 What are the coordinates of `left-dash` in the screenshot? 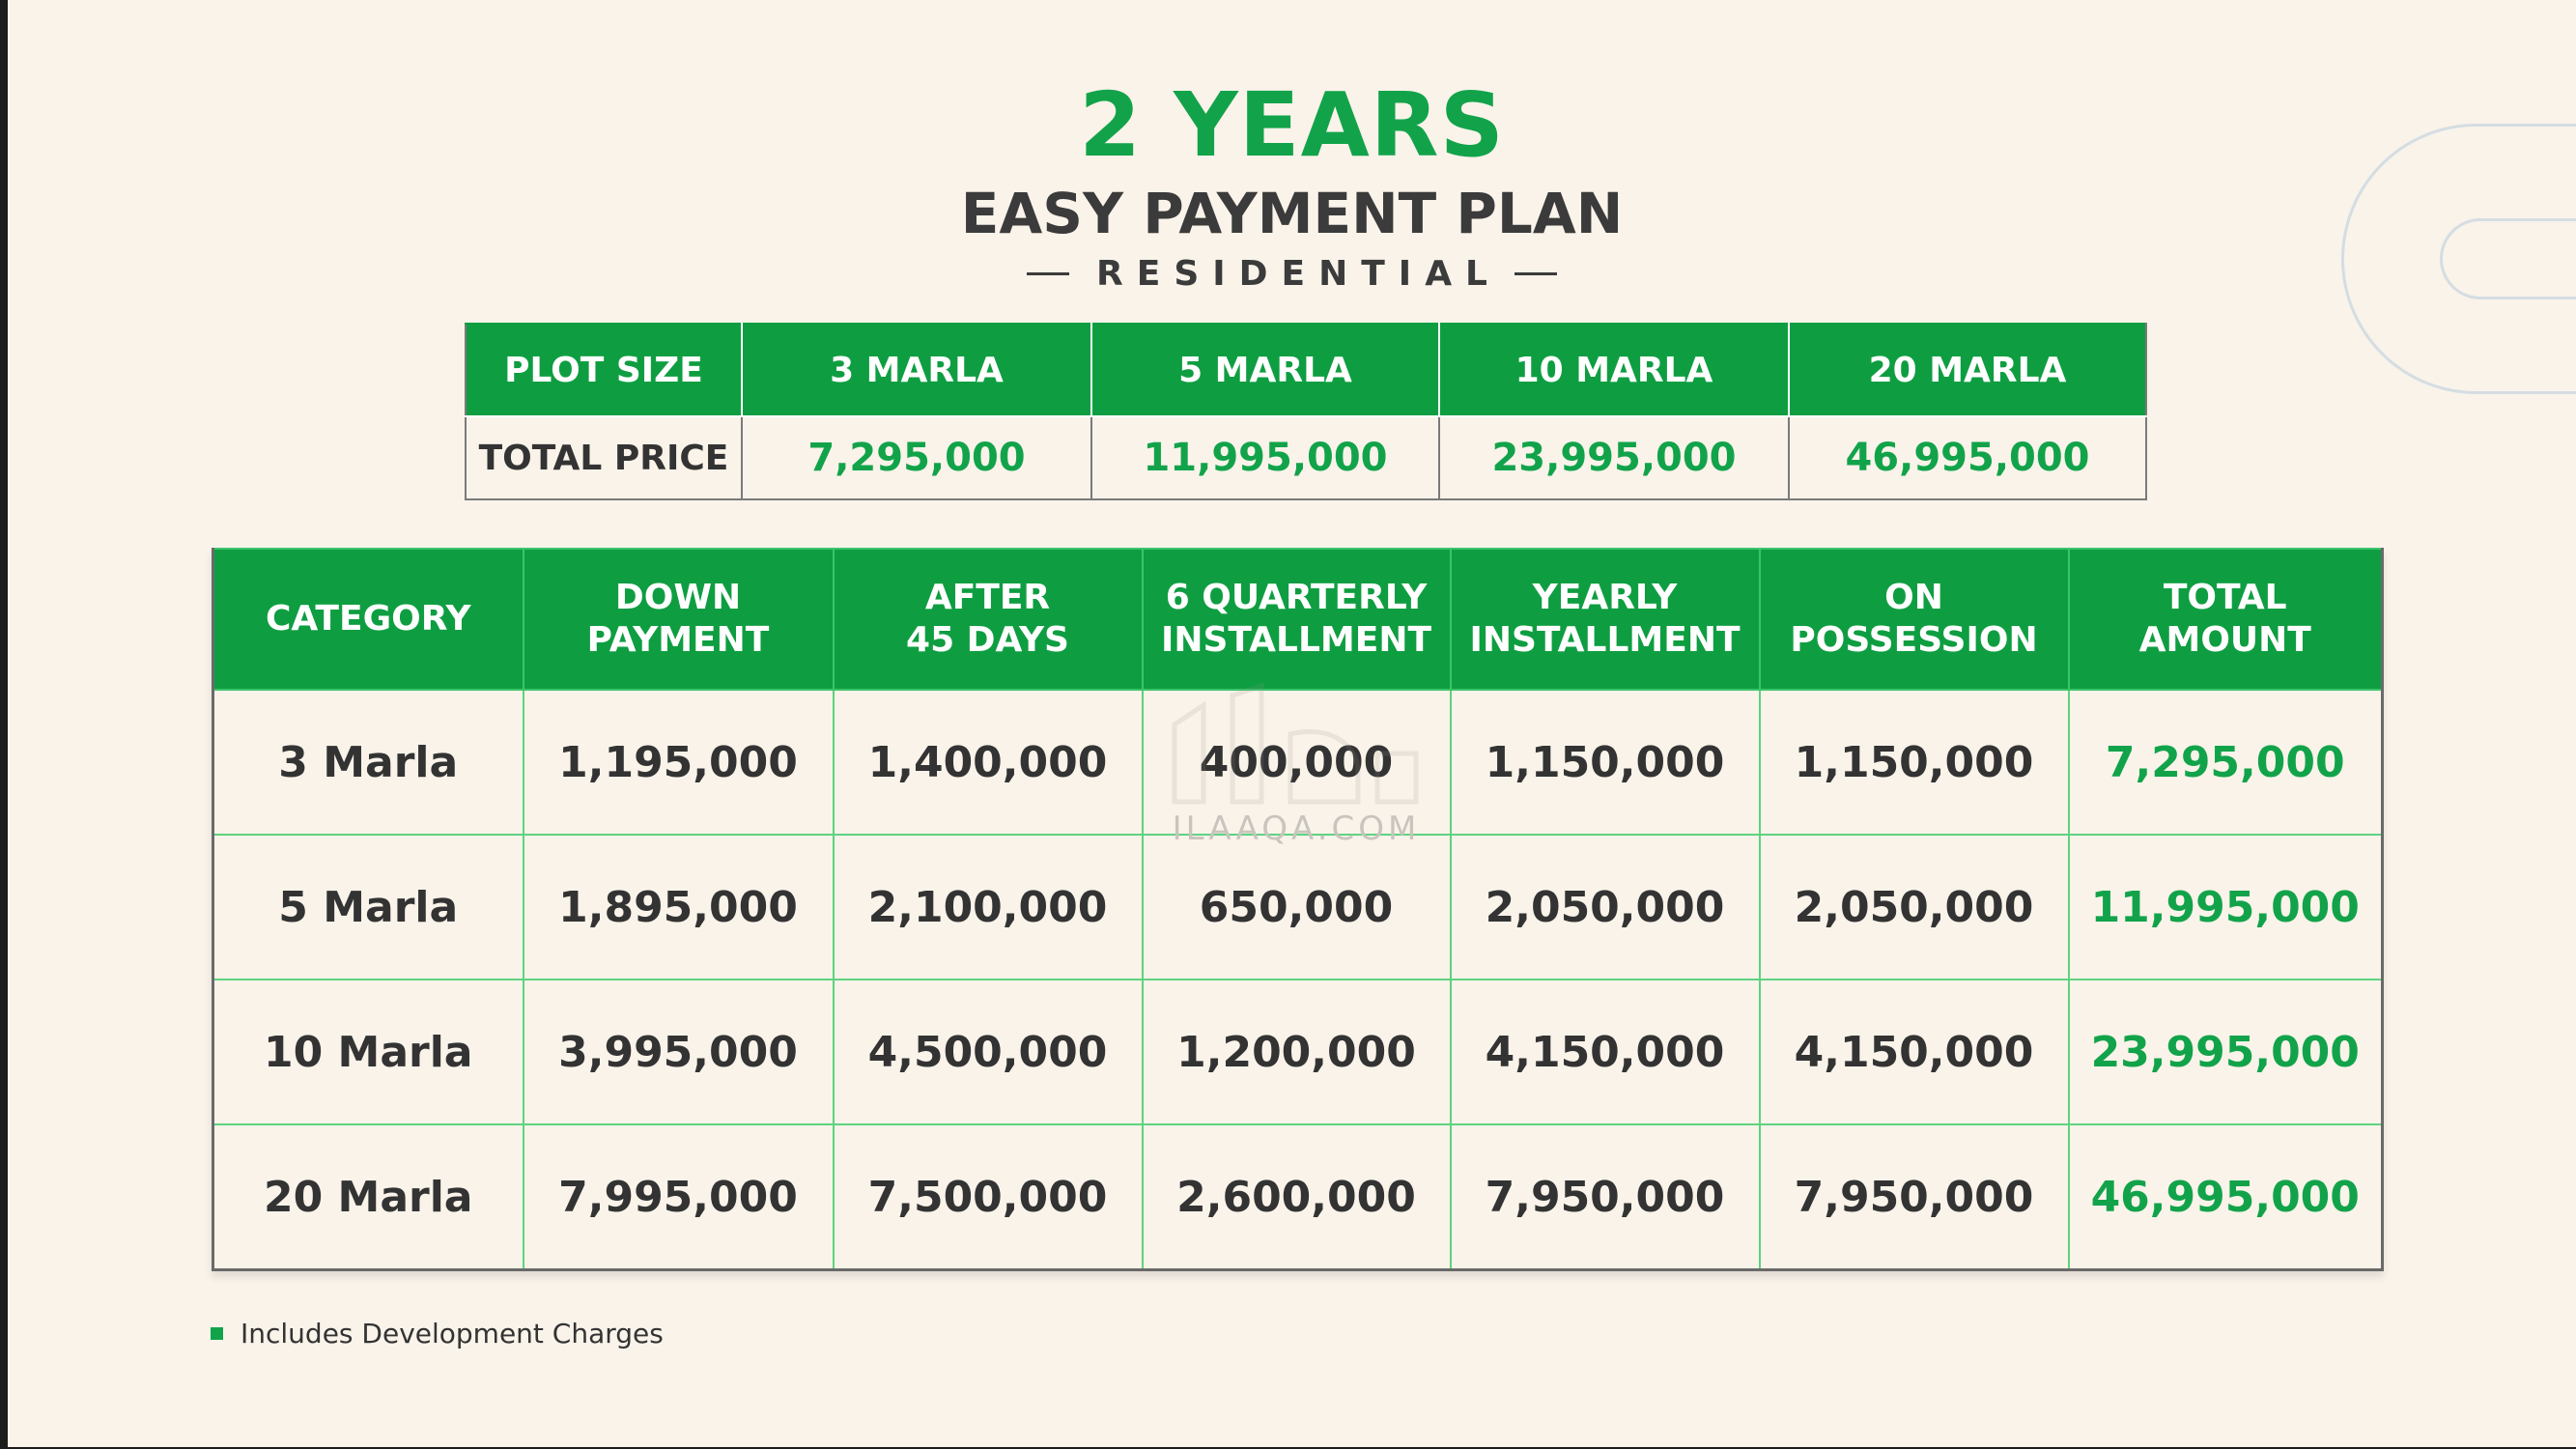 It's located at (1048, 273).